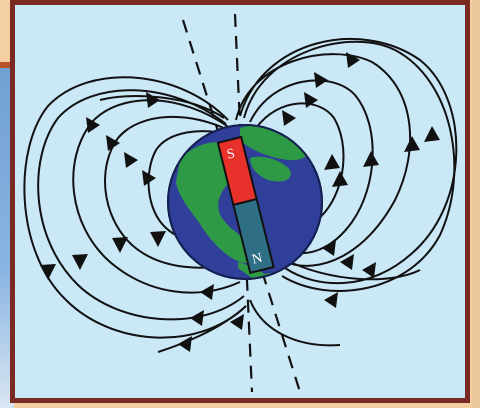  Describe the element at coordinates (230, 154) in the screenshot. I see `south-pole-label: S` at that location.